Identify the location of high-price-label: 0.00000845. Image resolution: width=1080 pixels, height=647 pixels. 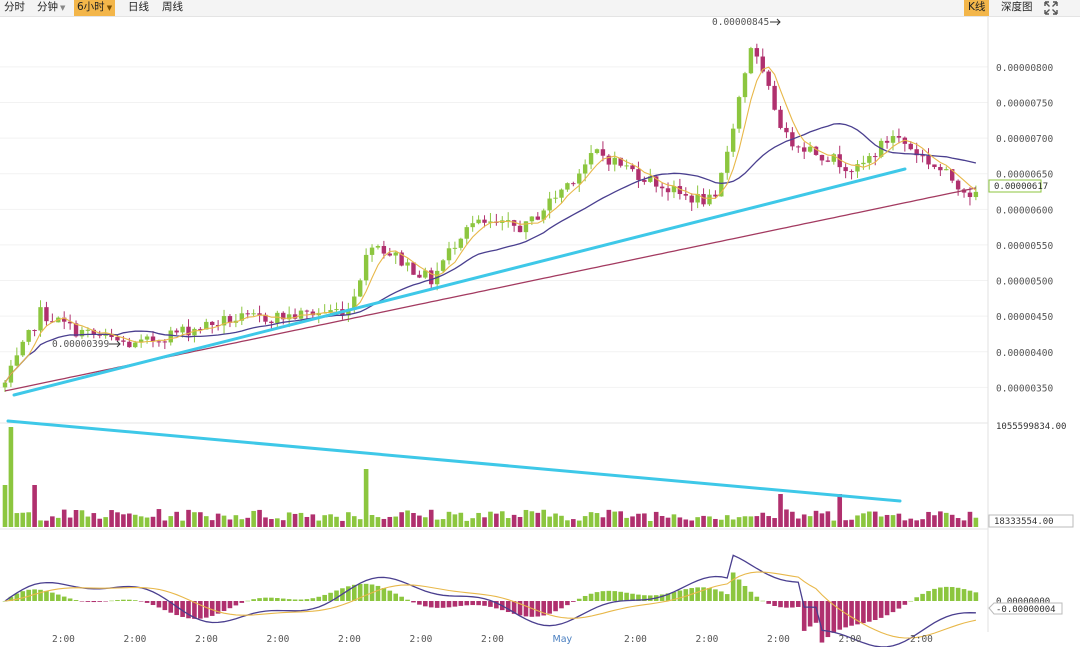
(740, 22).